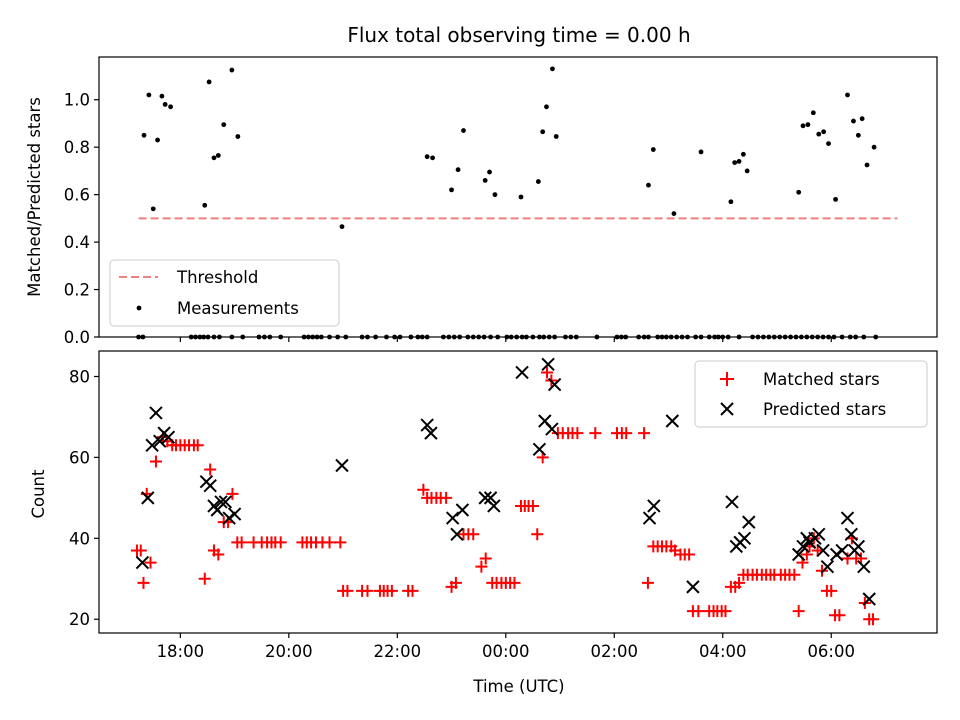 The width and height of the screenshot is (960, 720). What do you see at coordinates (723, 651) in the screenshot?
I see `x-tick-label: 04:00` at bounding box center [723, 651].